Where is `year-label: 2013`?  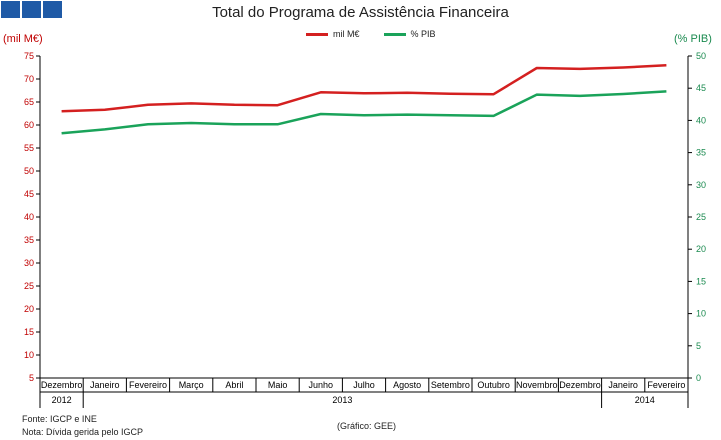
year-label: 2013 is located at coordinates (342, 400).